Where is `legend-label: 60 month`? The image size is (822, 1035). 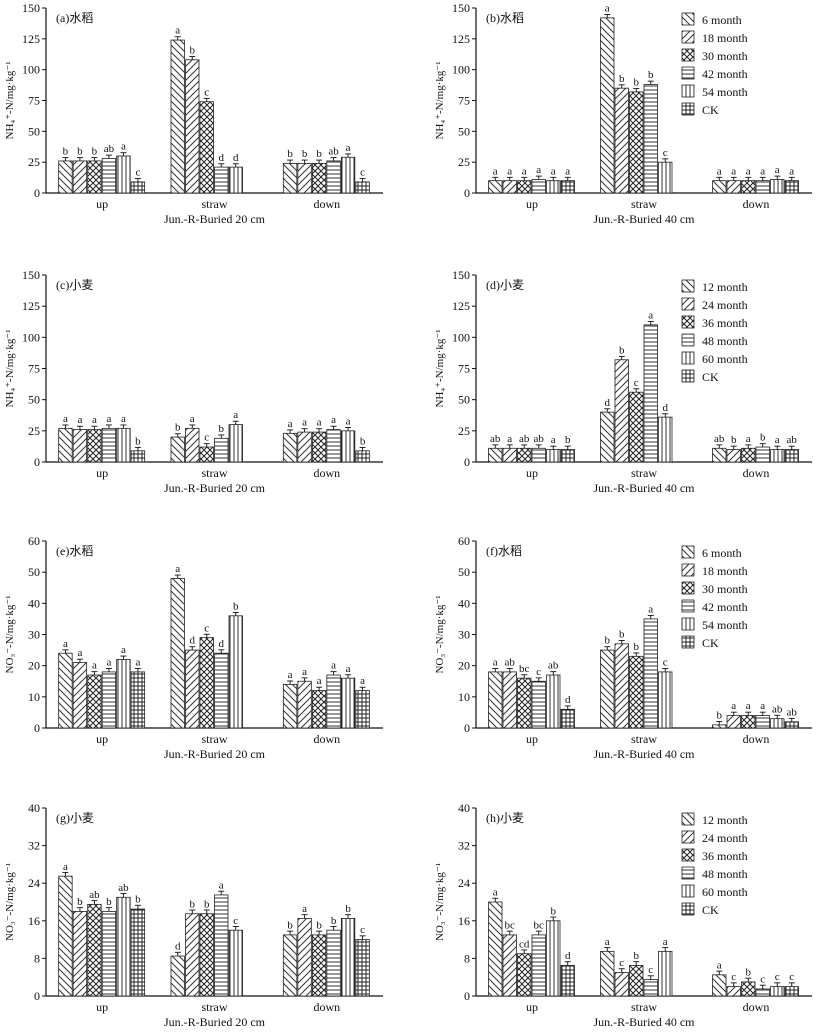
legend-label: 60 month is located at coordinates (725, 359).